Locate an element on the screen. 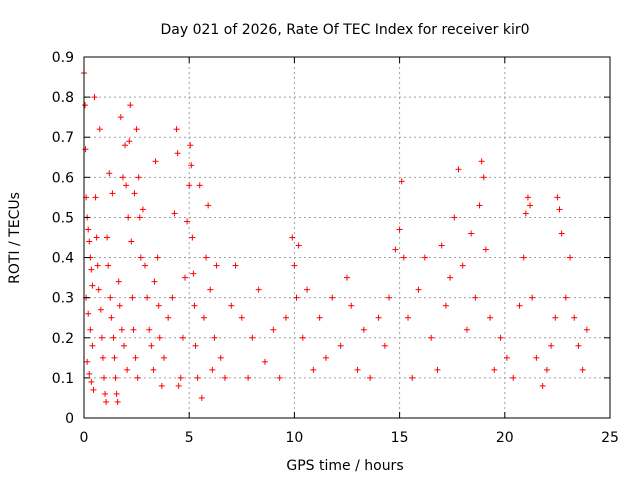 The image size is (640, 480). y-tick-label: 0.5 is located at coordinates (63, 218).